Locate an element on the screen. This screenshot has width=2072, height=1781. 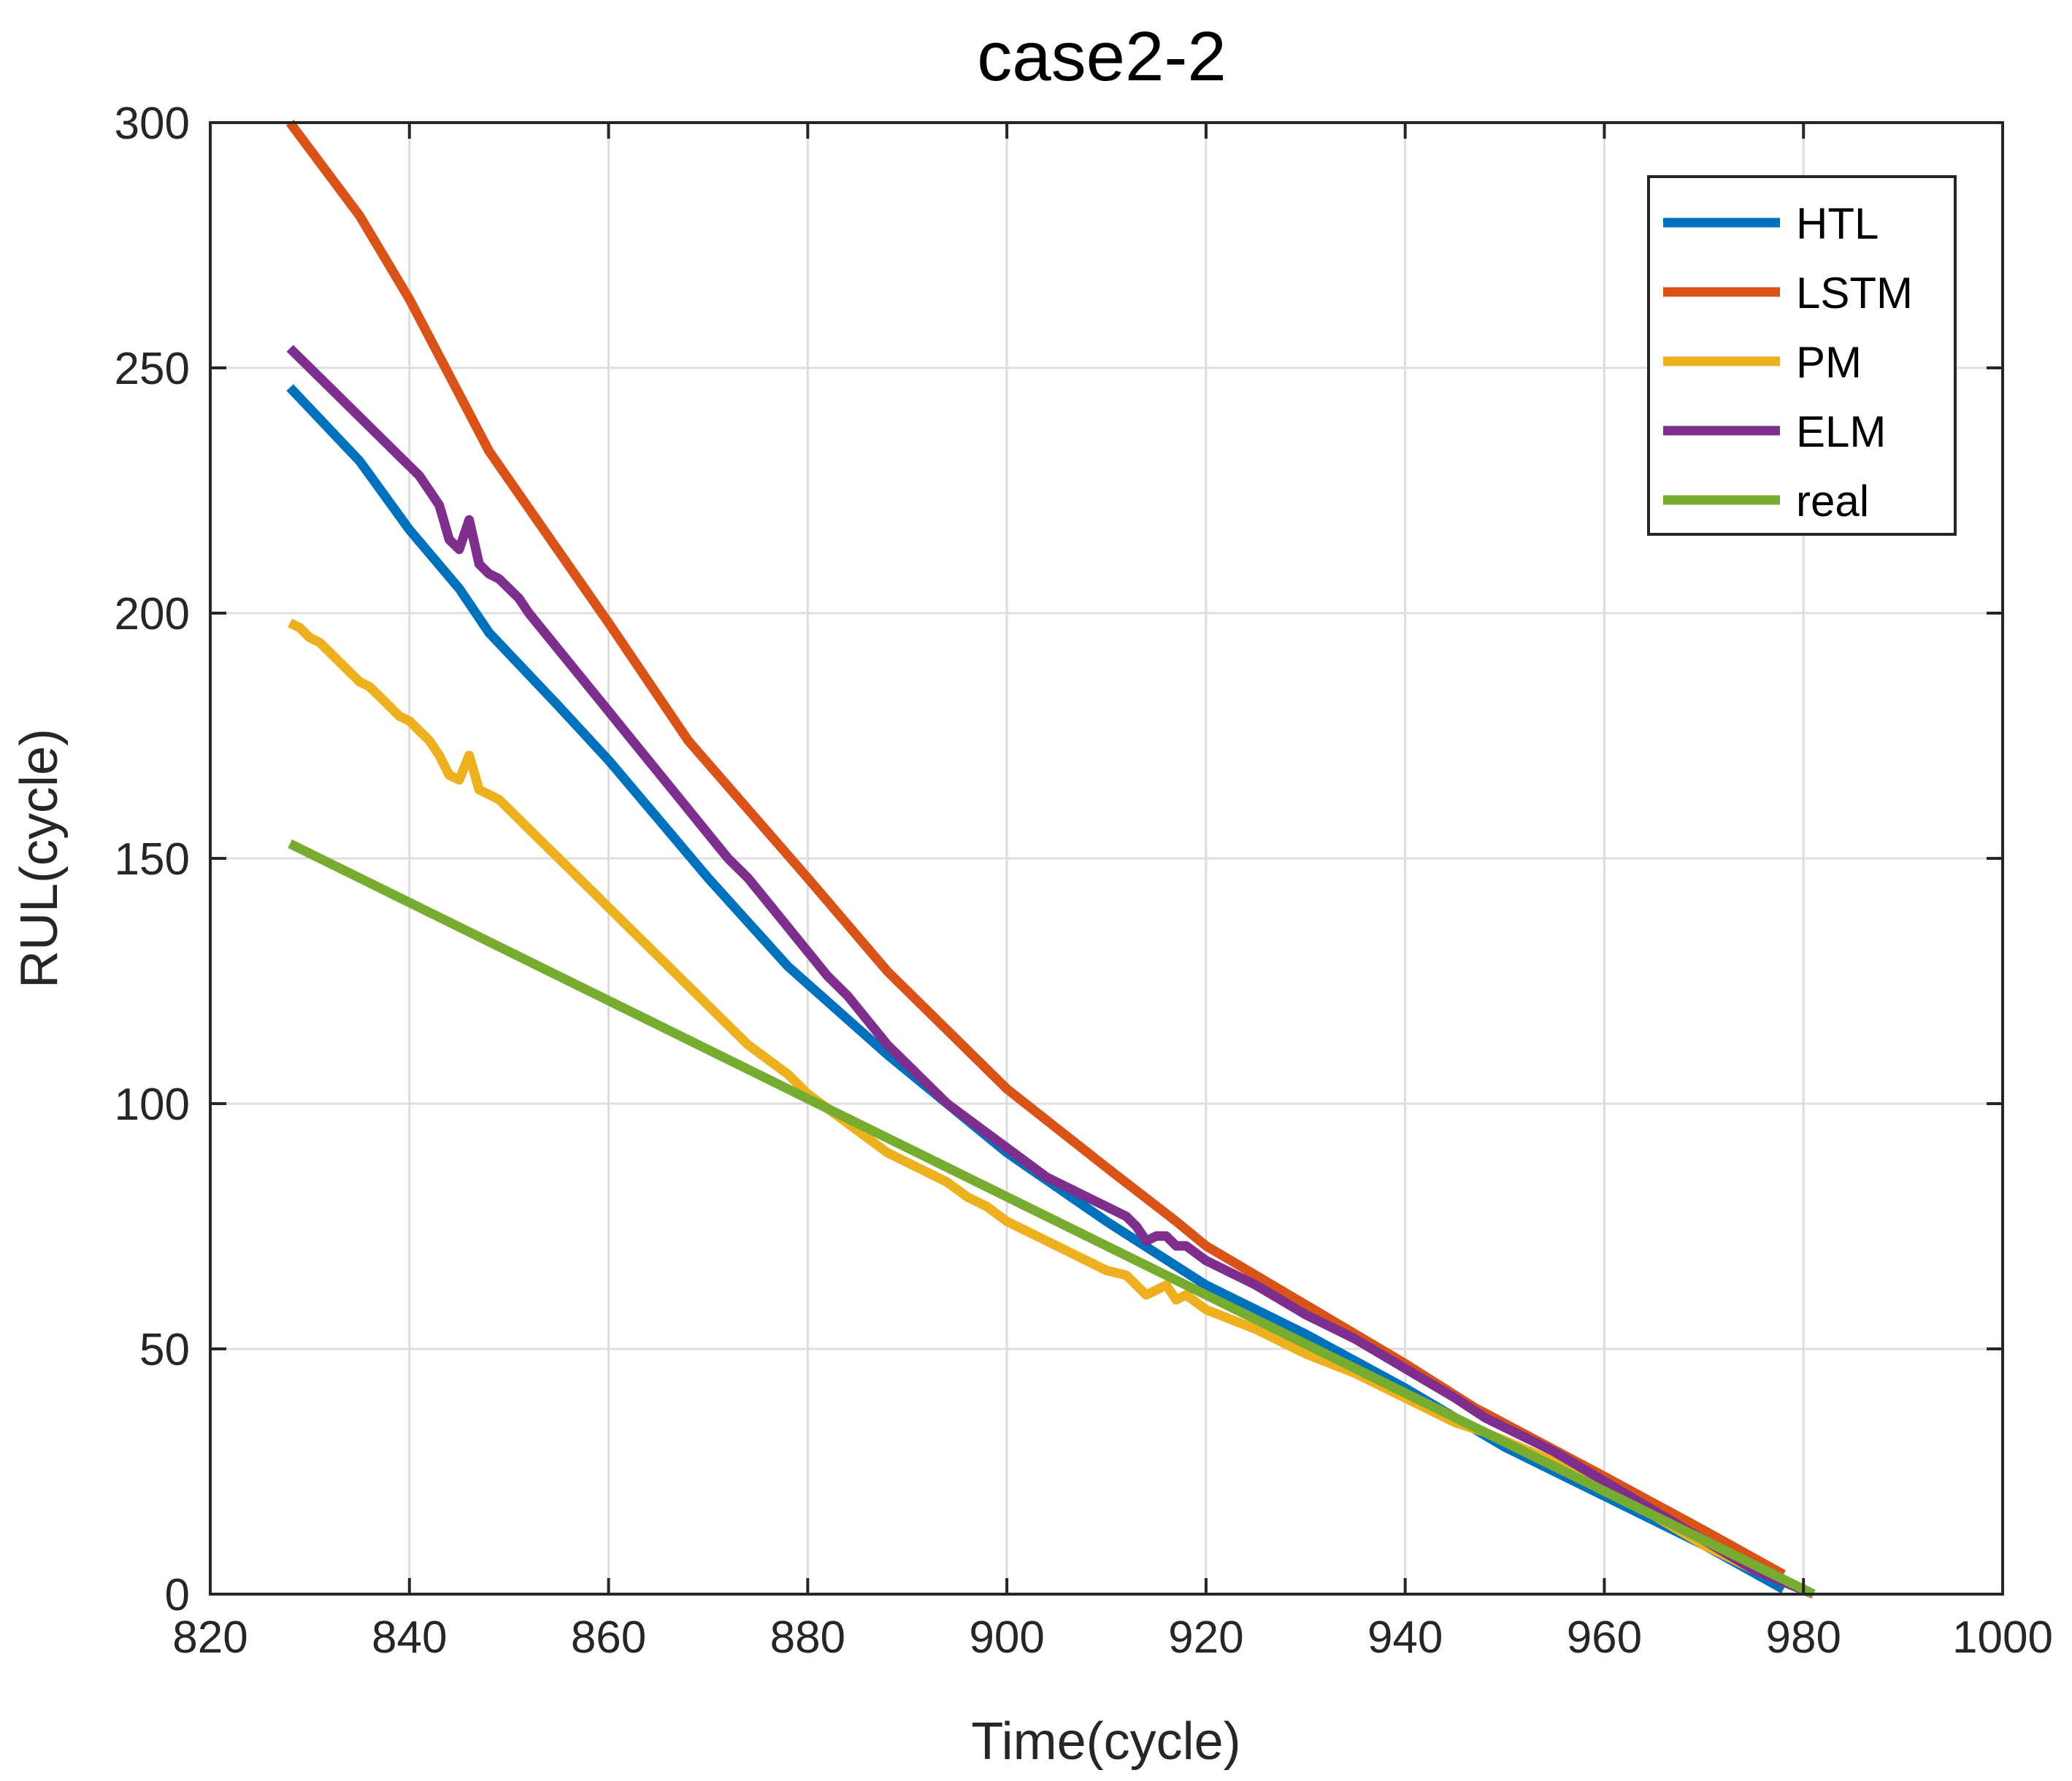
legend-label-elm: ELM is located at coordinates (1841, 431).